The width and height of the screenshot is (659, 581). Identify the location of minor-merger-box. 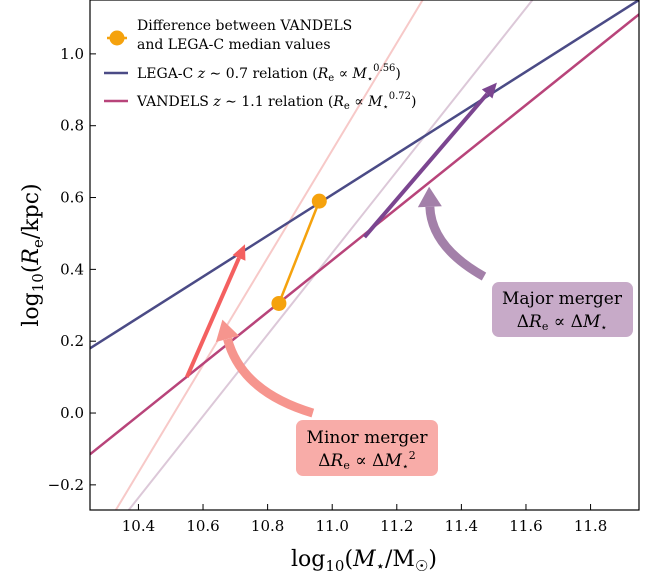
(367, 448).